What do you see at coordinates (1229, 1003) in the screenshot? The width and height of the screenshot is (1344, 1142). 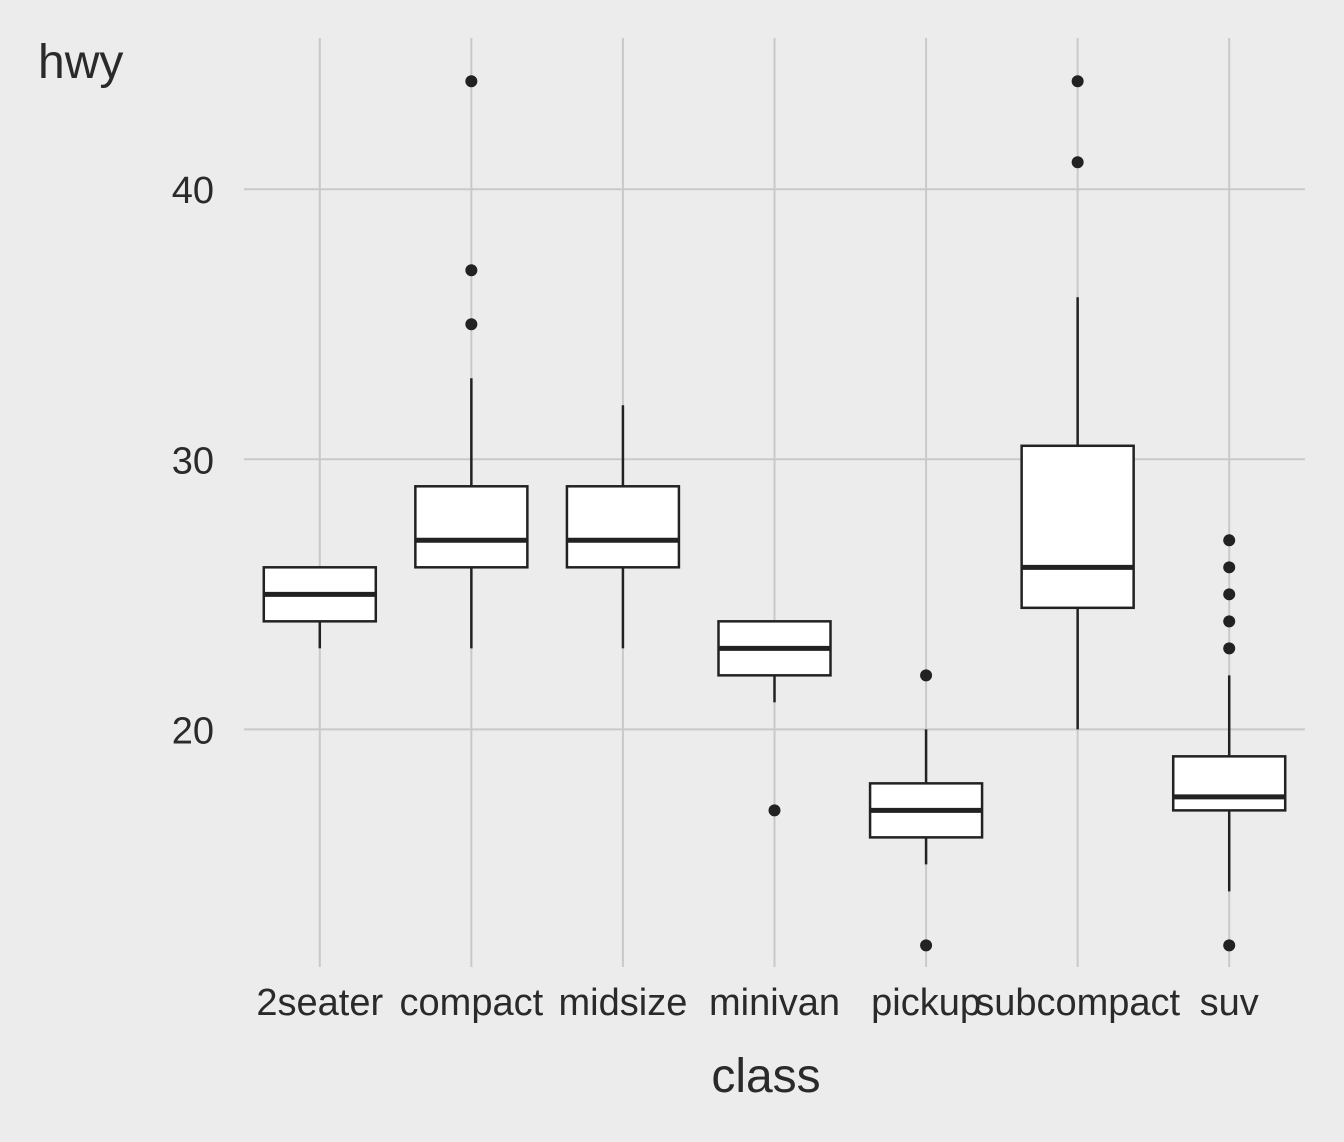 I see `x-tick-label: suv` at bounding box center [1229, 1003].